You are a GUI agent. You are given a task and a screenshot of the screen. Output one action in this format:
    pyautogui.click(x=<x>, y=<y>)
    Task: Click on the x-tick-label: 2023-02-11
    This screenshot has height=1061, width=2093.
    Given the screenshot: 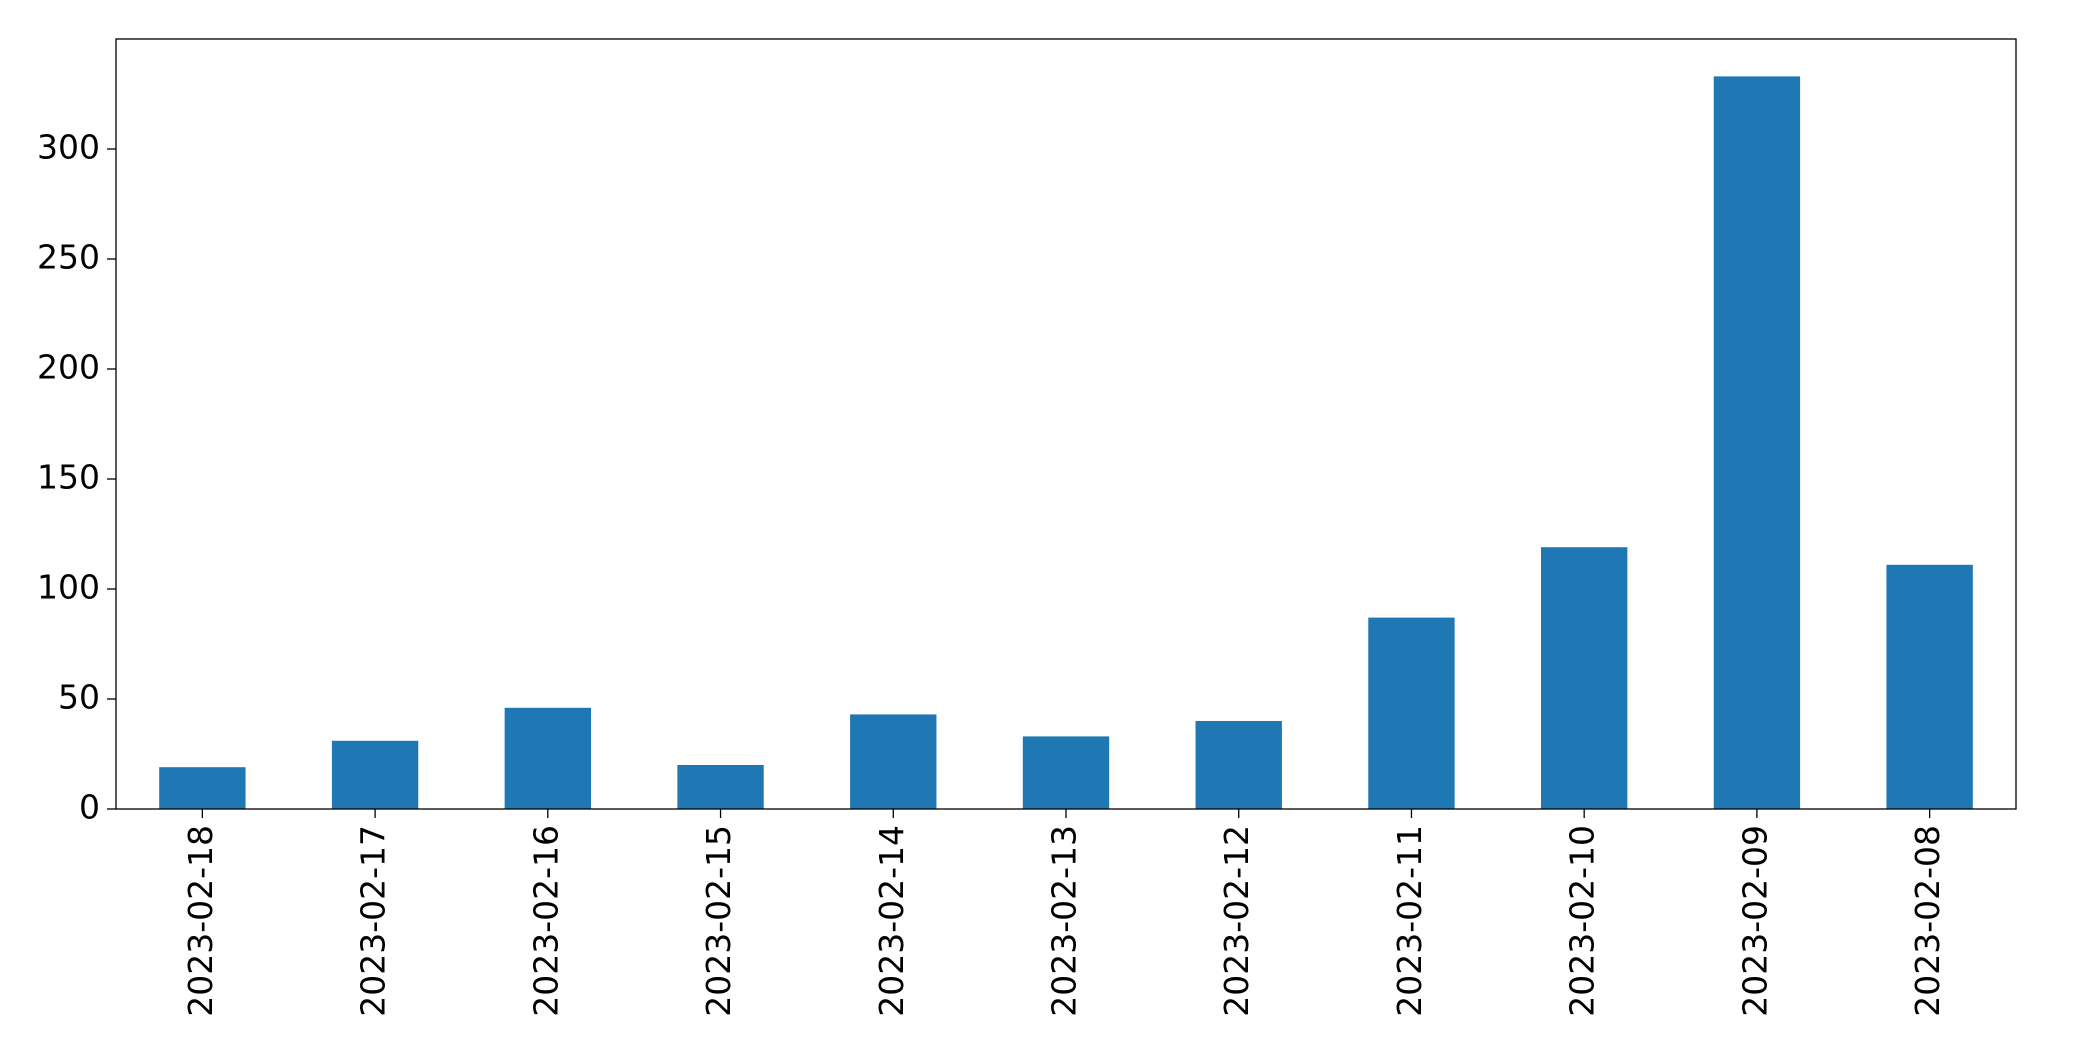 What is the action you would take?
    pyautogui.click(x=1409, y=921)
    